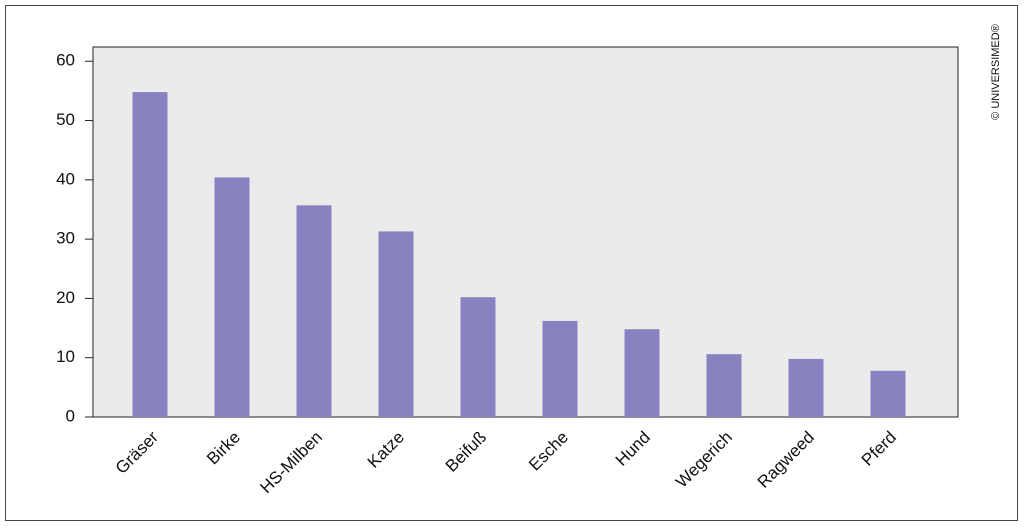 The width and height of the screenshot is (1024, 528). Describe the element at coordinates (65, 238) in the screenshot. I see `y-tick-label: 30` at that location.